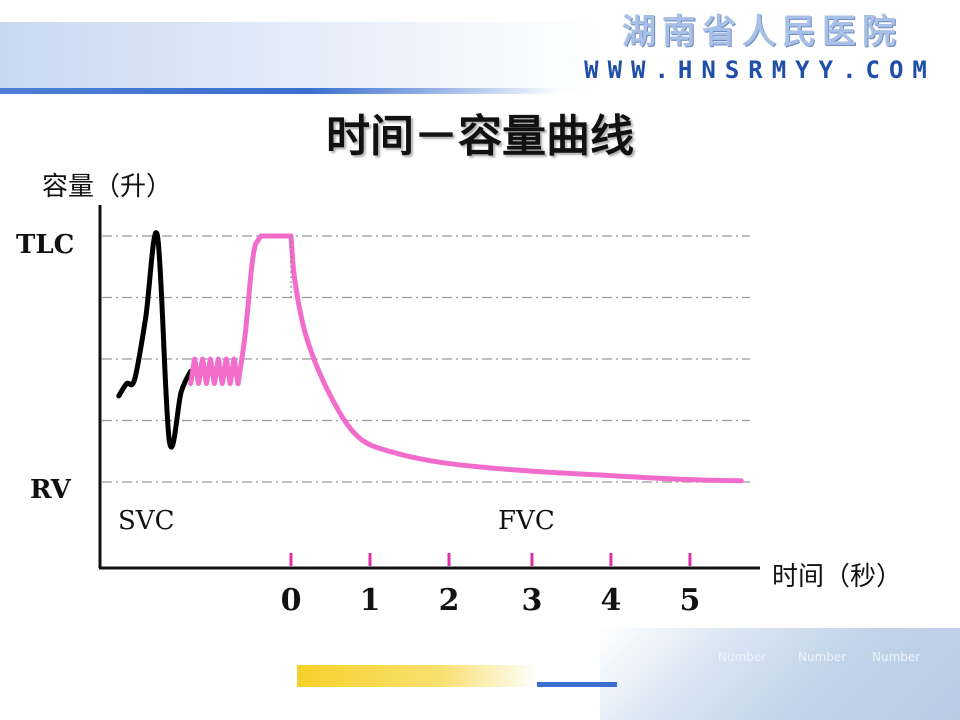 This screenshot has width=960, height=720. Describe the element at coordinates (107, 187) in the screenshot. I see `y-axis-label: 容量（升）` at that location.